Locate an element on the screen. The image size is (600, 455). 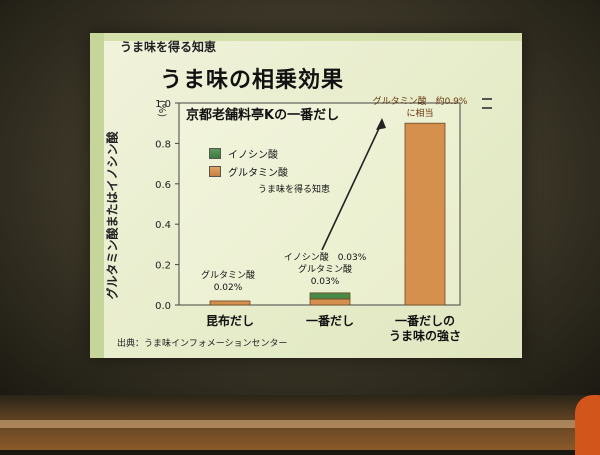
audience-member is located at coordinates (587, 425).